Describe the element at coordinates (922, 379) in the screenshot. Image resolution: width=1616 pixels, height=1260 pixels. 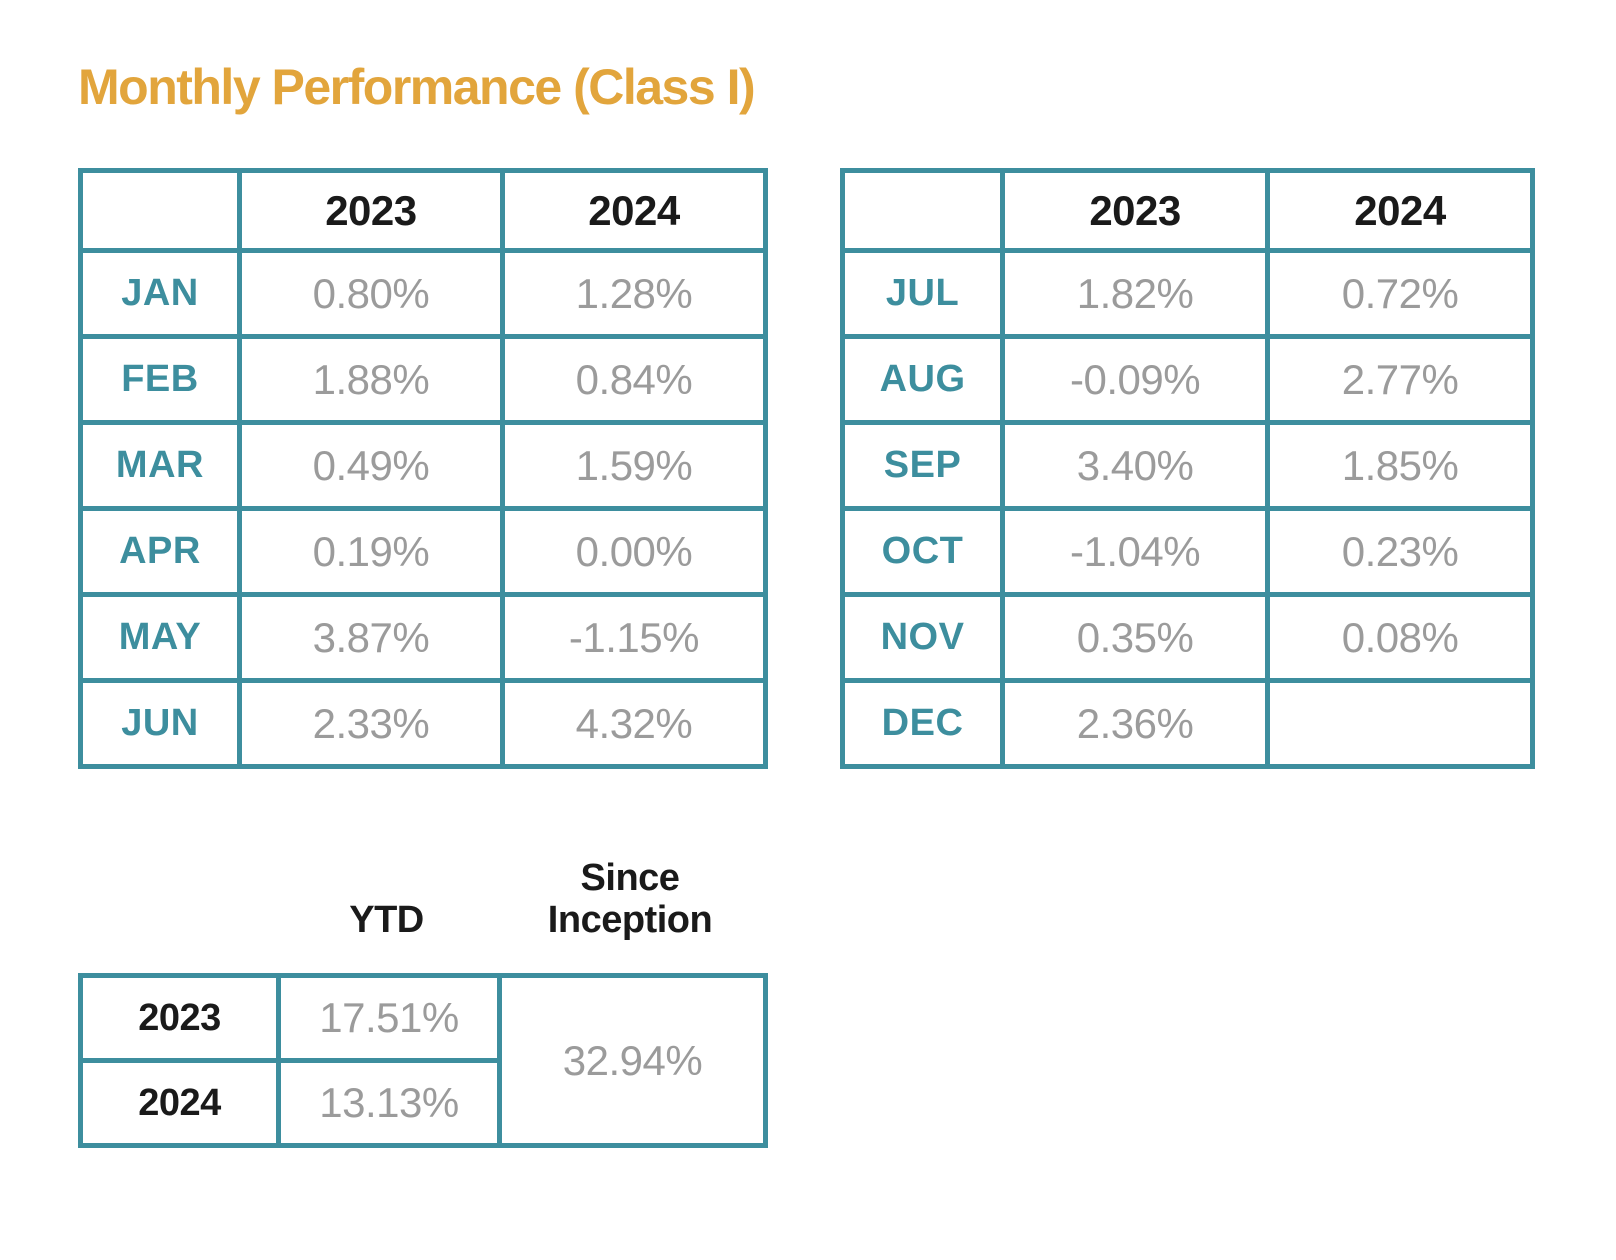
I see `month-label-aug: AUG` at that location.